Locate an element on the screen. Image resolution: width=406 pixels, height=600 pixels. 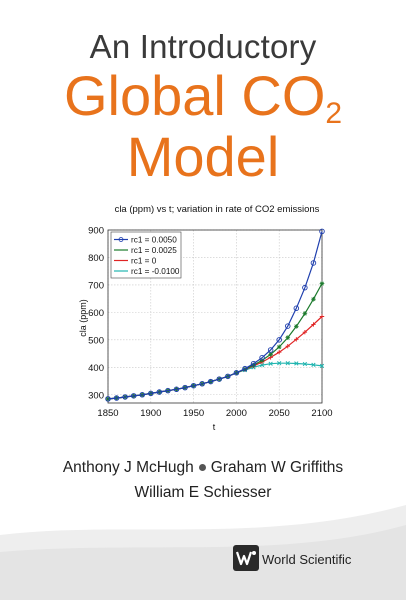
x-tick-label: 2000 is located at coordinates (236, 413).